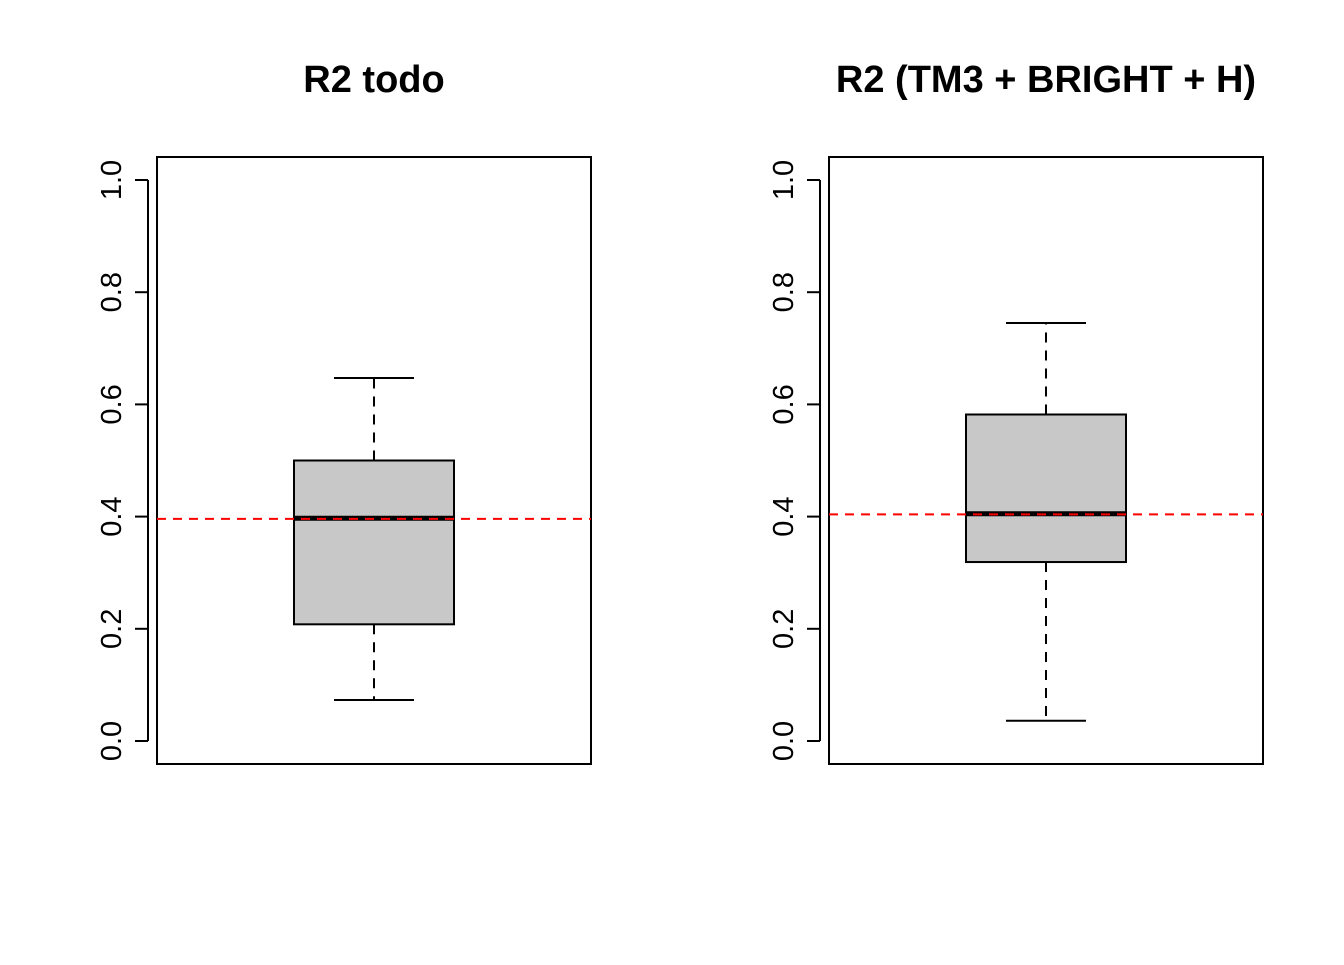  Describe the element at coordinates (1046, 80) in the screenshot. I see `panel-title: R2 (TM3 + BRIGHT + H)` at that location.